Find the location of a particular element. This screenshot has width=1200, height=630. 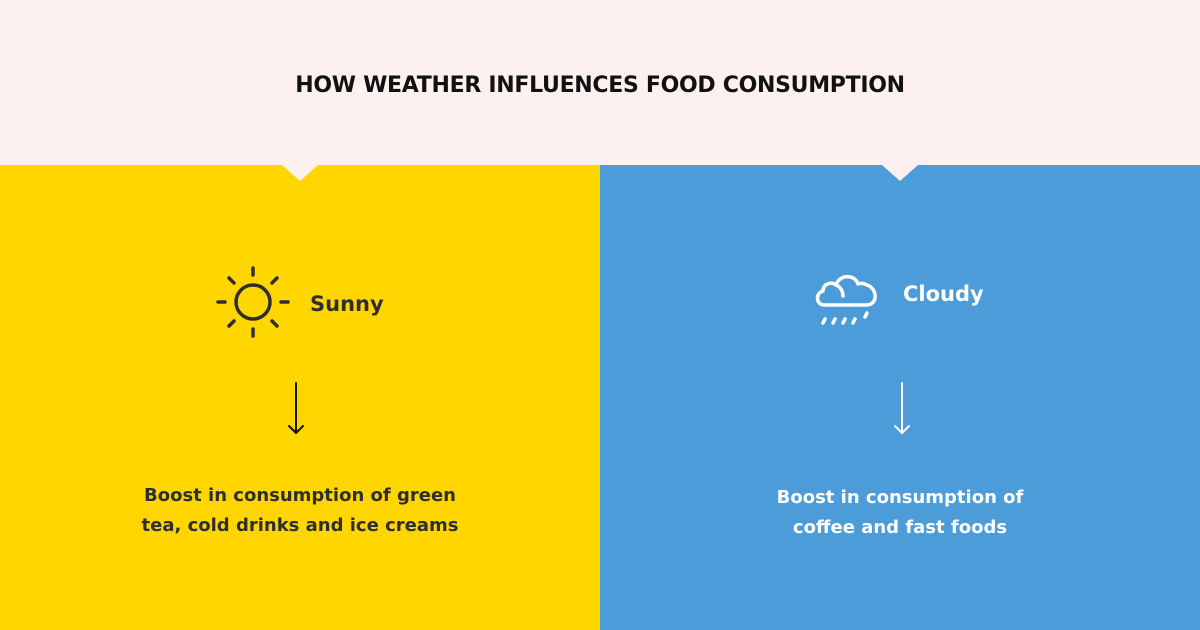

sun-icon is located at coordinates (253, 302).